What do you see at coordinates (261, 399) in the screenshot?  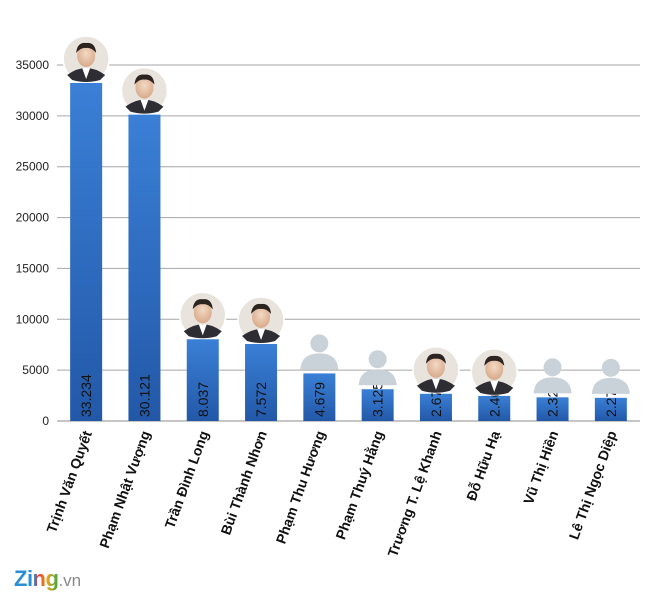 I see `bar-data-label: 7.572` at bounding box center [261, 399].